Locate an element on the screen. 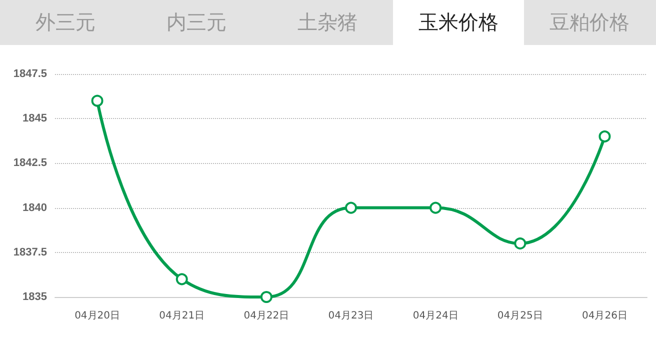  chart-title: 玉米价格 is located at coordinates (458, 22).